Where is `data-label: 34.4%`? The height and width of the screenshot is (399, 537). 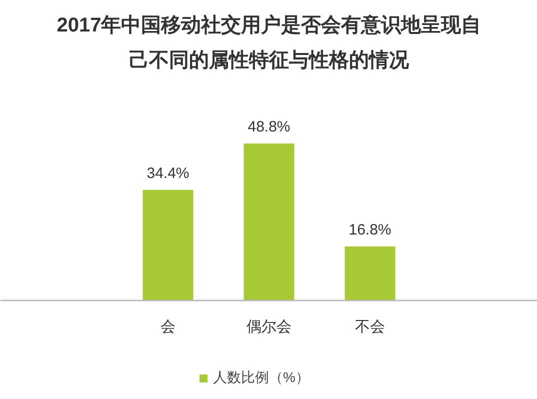
data-label: 34.4% is located at coordinates (168, 173).